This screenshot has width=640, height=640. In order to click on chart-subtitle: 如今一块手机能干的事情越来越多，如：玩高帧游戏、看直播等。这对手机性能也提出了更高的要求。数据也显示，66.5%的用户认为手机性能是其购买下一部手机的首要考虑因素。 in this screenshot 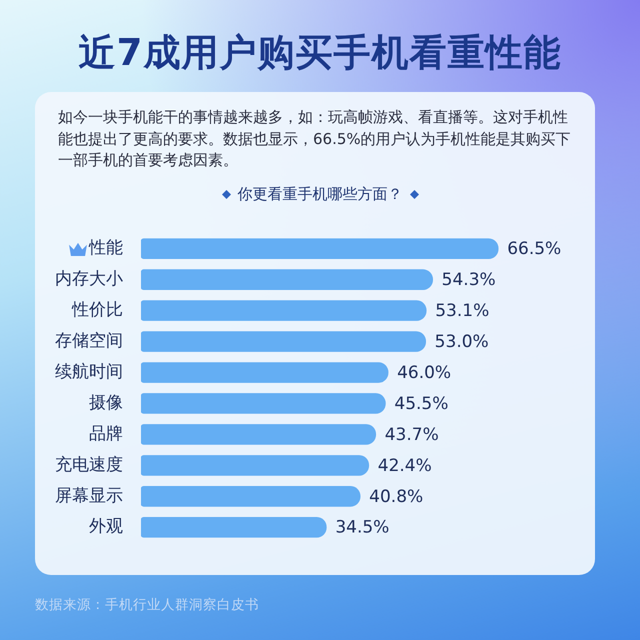, I will do `click(315, 139)`.